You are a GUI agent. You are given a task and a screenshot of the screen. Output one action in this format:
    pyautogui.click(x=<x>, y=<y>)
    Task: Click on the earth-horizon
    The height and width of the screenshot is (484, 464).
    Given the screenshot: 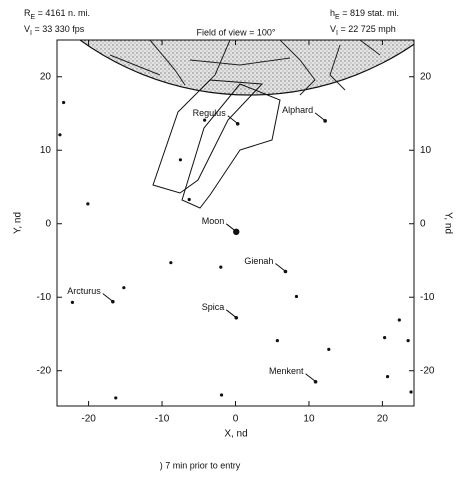 What is the action you would take?
    pyautogui.click(x=246, y=68)
    